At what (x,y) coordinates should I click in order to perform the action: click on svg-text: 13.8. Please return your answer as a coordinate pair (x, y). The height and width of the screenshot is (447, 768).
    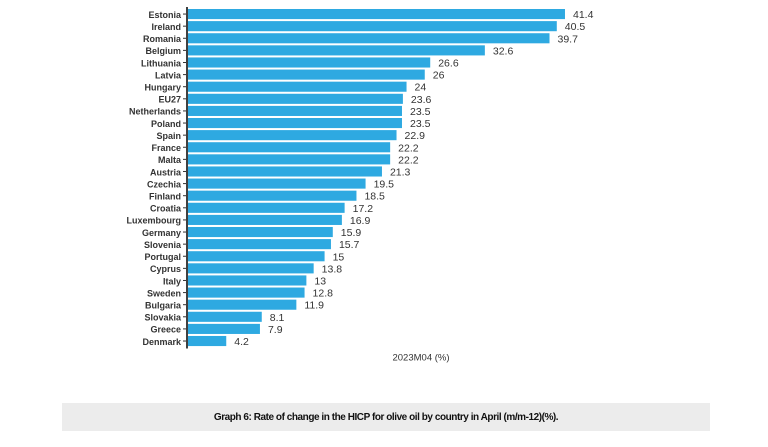
    Looking at the image, I should click on (332, 269).